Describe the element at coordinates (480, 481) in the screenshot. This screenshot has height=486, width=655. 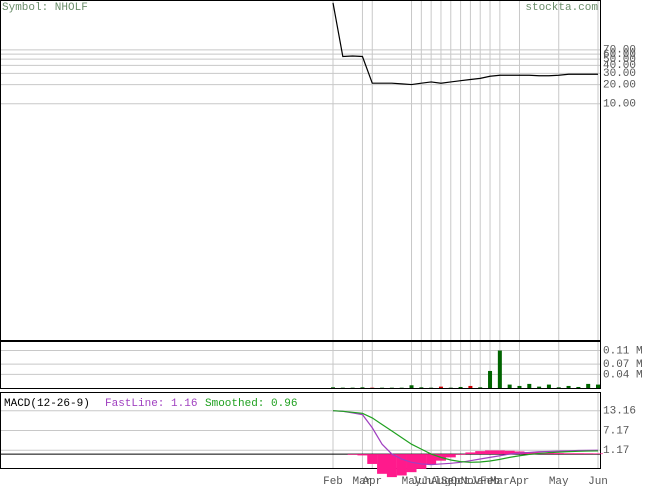
I see `x-tick-label: Jan` at that location.